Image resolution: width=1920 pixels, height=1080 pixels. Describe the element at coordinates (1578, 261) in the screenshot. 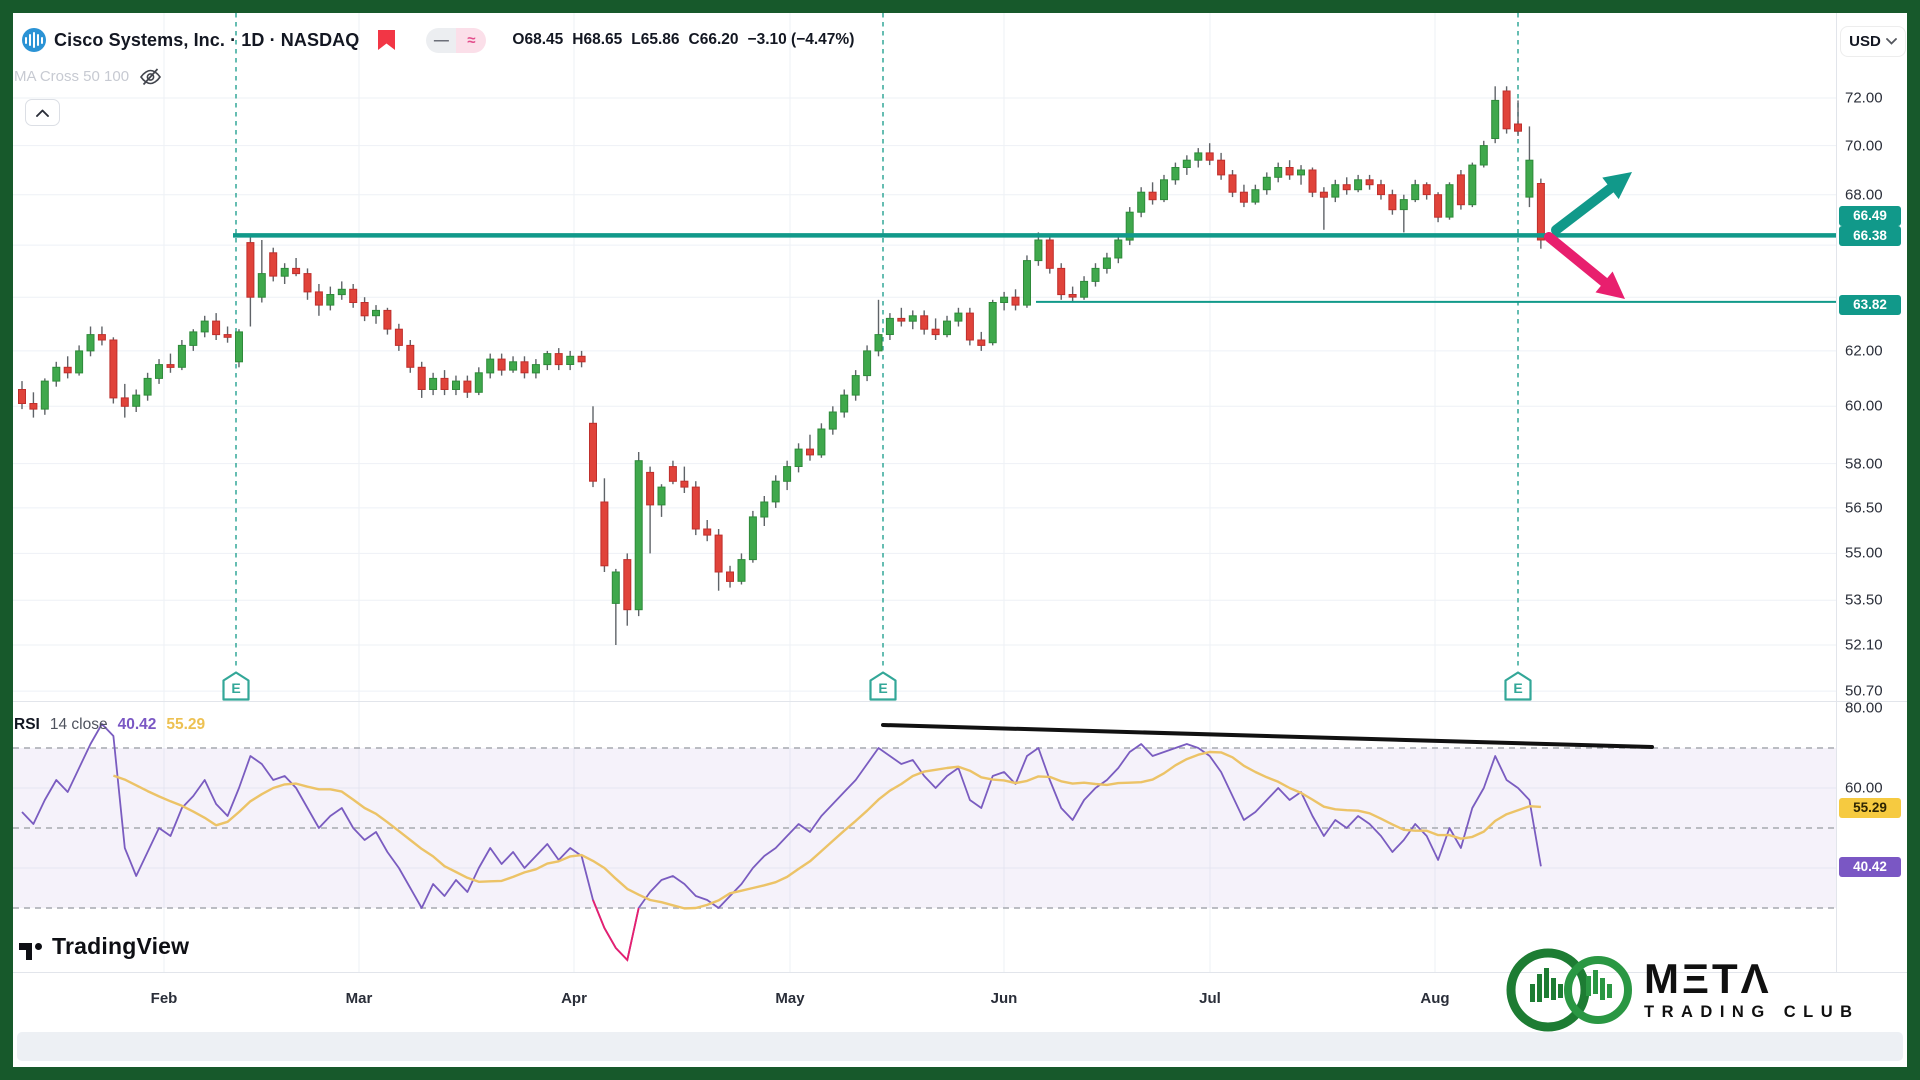

I see `bearish-arrow` at that location.